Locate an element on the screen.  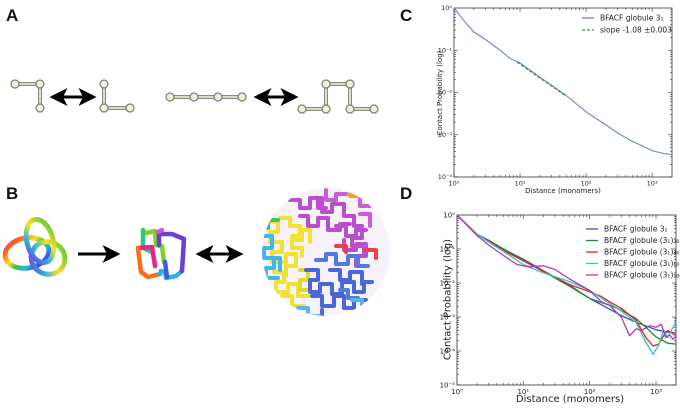
panel-label-b: B is located at coordinates (12, 193).